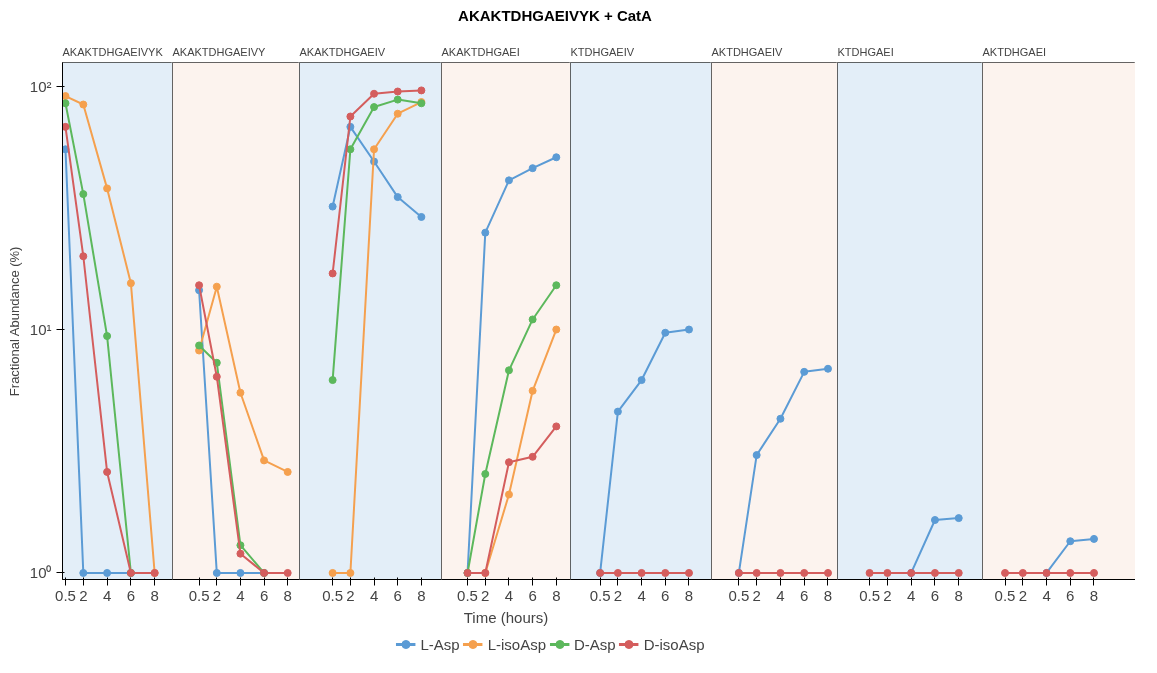  Describe the element at coordinates (747, 51) in the screenshot. I see `chart-title: AKTDHGAEIV` at that location.